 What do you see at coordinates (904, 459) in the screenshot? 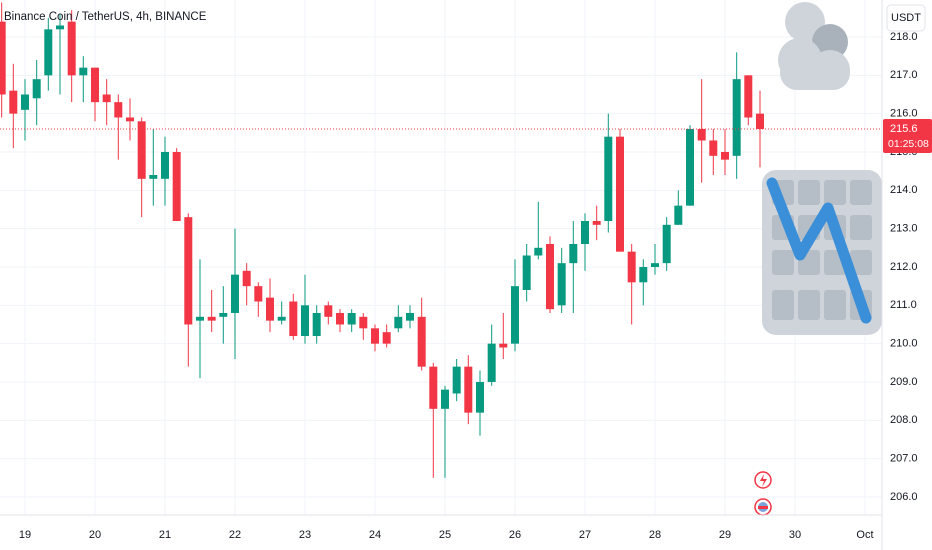
I see `y-tick-label: 207.0` at bounding box center [904, 459].